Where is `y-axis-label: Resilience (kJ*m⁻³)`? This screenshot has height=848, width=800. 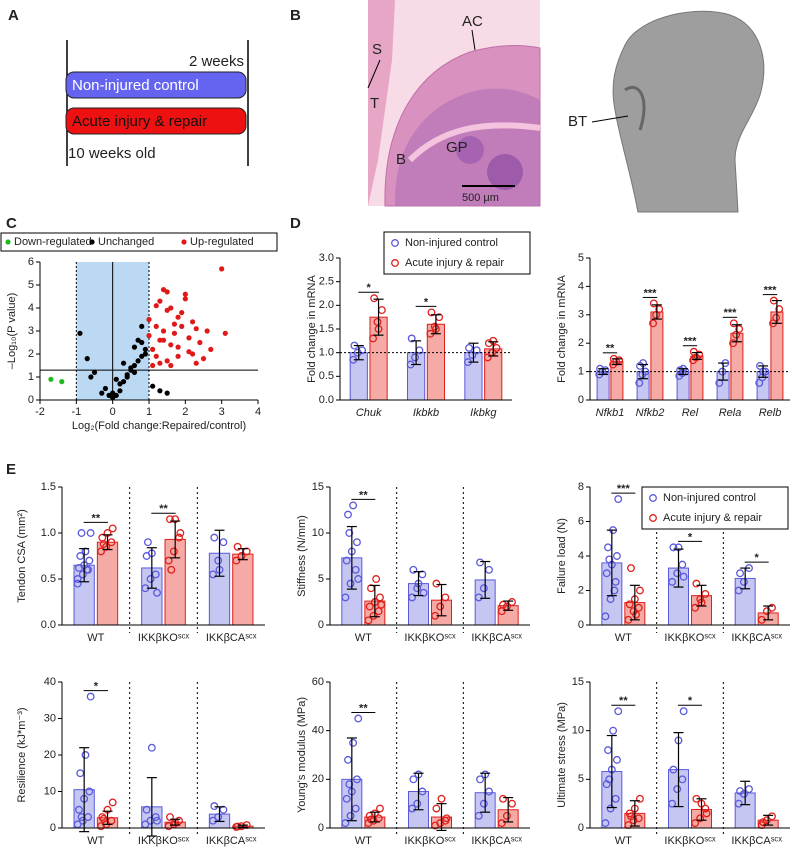
y-axis-label: Resilience (kJ*m⁻³) is located at coordinates (22, 754).